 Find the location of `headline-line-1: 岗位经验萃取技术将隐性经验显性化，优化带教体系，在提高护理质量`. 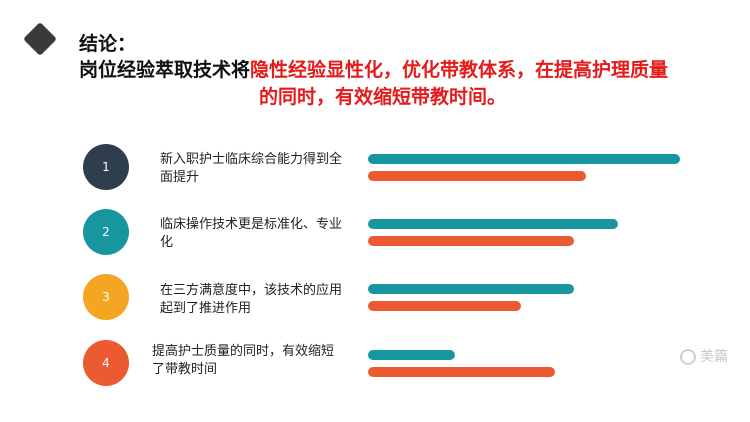

headline-line-1: 岗位经验萃取技术将隐性经验显性化，优化带教体系，在提高护理质量 is located at coordinates (373, 70).